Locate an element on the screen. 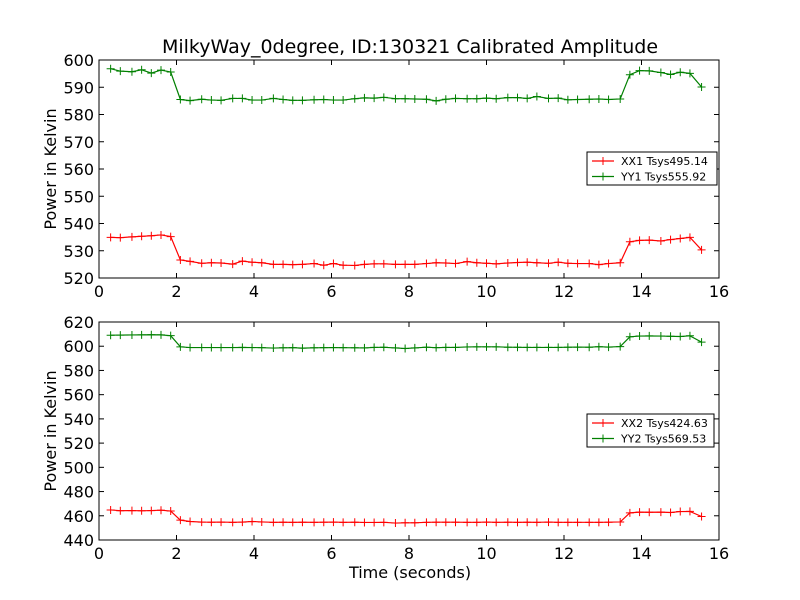 The width and height of the screenshot is (800, 600). x-tick-label: 6 is located at coordinates (331, 291).